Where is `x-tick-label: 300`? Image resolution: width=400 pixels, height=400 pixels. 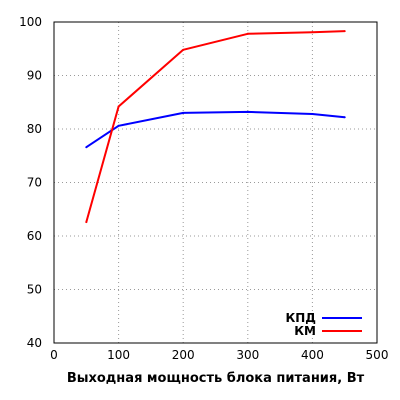
x-tick-label: 300 is located at coordinates (247, 355).